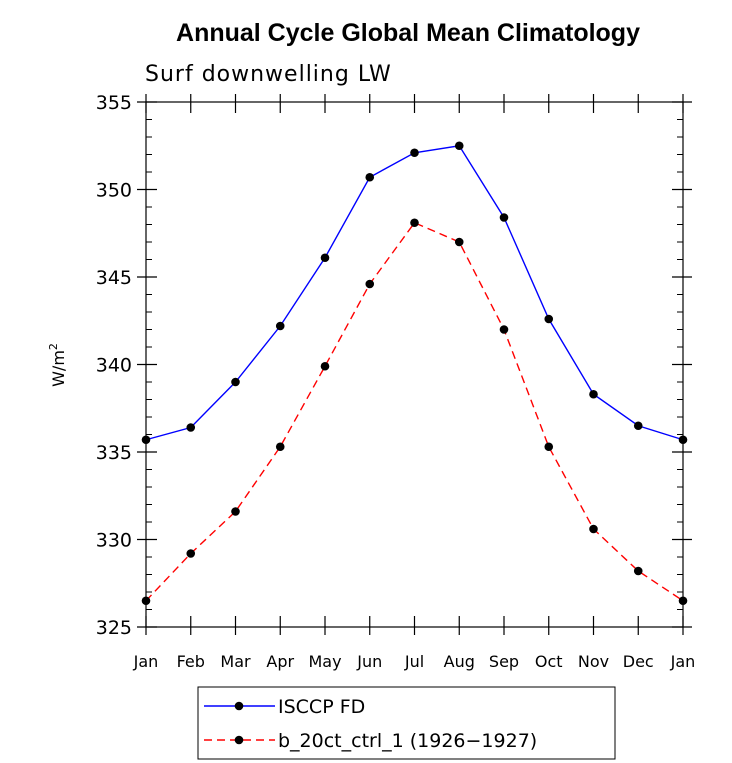  Describe the element at coordinates (408, 33) in the screenshot. I see `chart-title: Annual Cycle Global Mean Climatology` at that location.